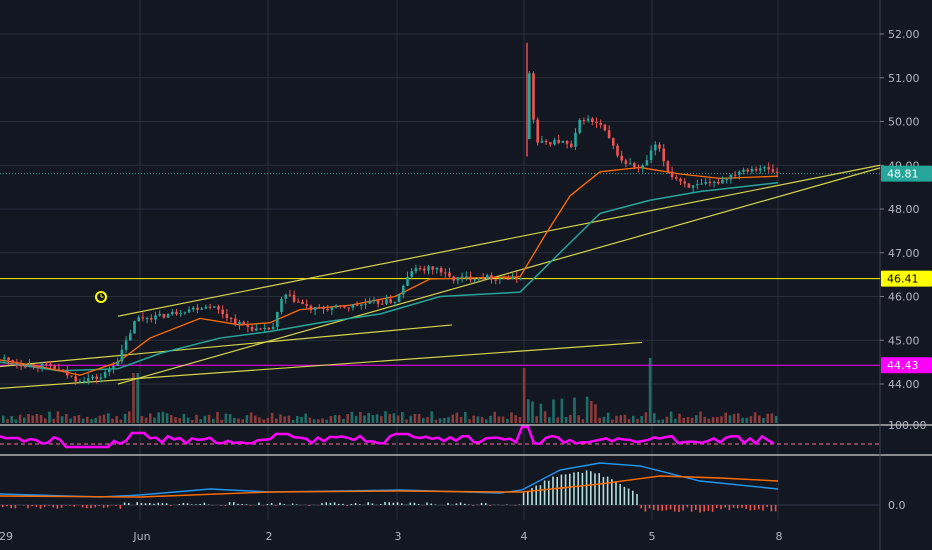 This screenshot has width=932, height=550. Describe the element at coordinates (906, 365) in the screenshot. I see `price-badge: 44.43` at that location.